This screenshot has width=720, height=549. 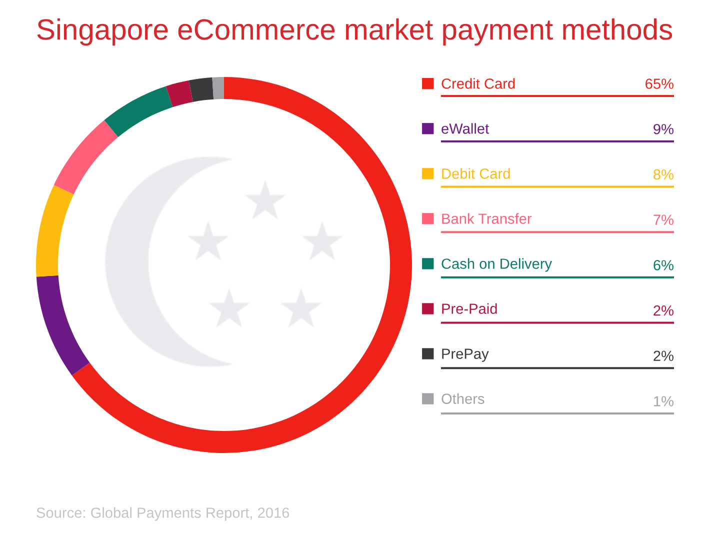 I want to click on legend-label: Others, so click(x=463, y=398).